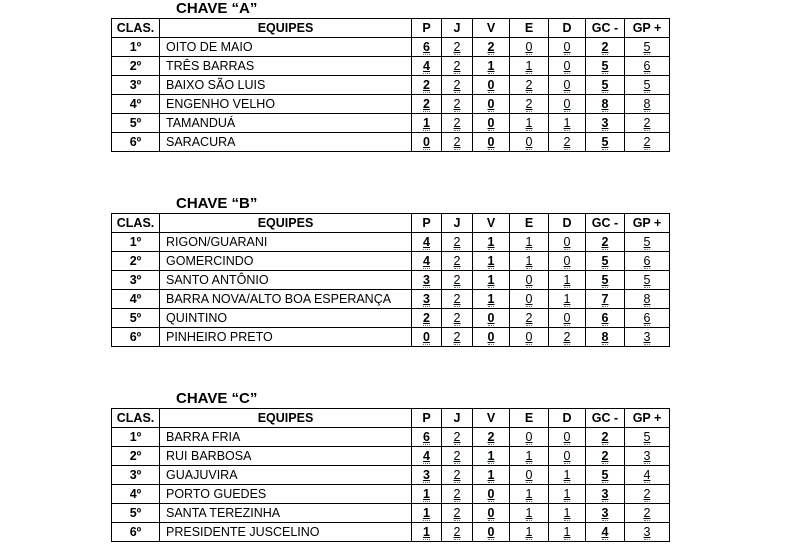 The height and width of the screenshot is (546, 785). I want to click on stat-value: 7, so click(605, 299).